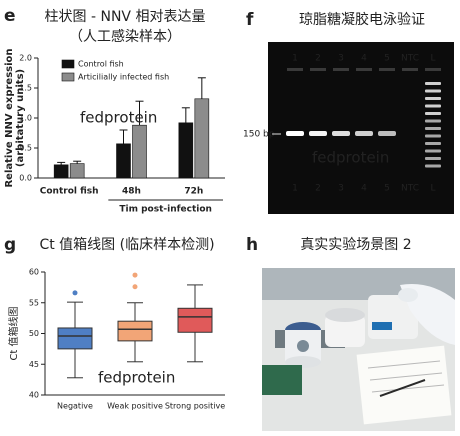  Describe the element at coordinates (123, 77) in the screenshot. I see `legend-label: Articilially infected fish` at that location.